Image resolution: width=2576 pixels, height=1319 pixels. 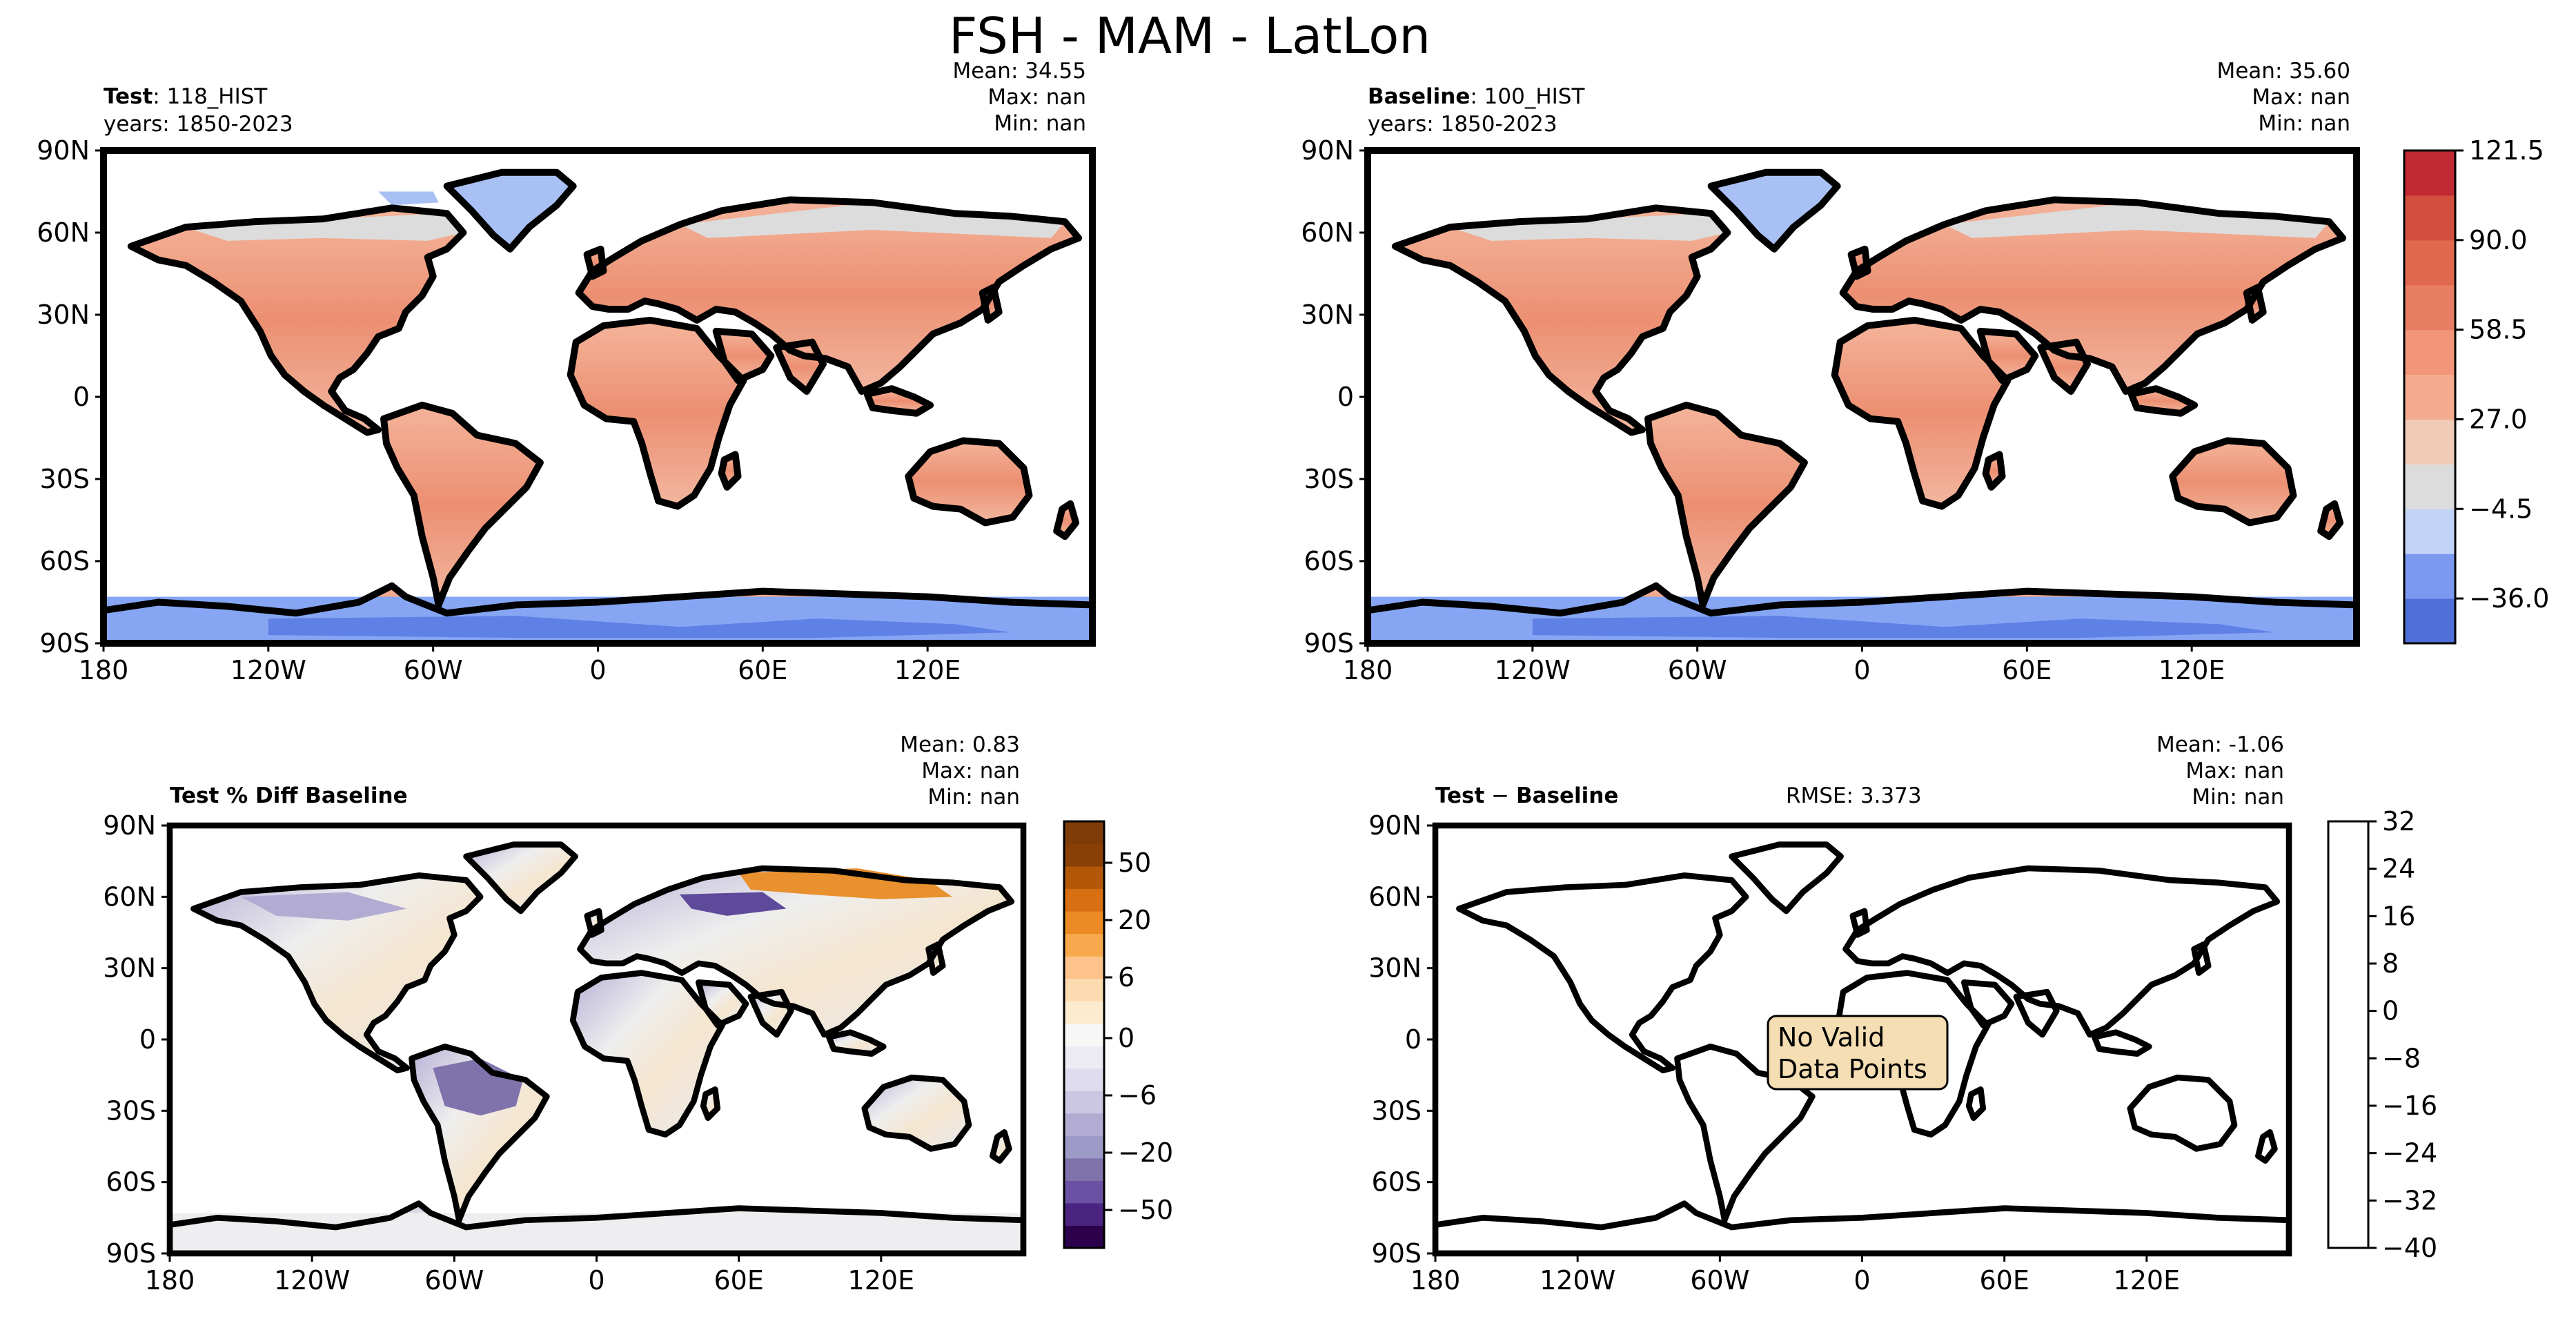 What do you see at coordinates (1084, 1034) in the screenshot?
I see `pct-diff-colorbar-frame` at bounding box center [1084, 1034].